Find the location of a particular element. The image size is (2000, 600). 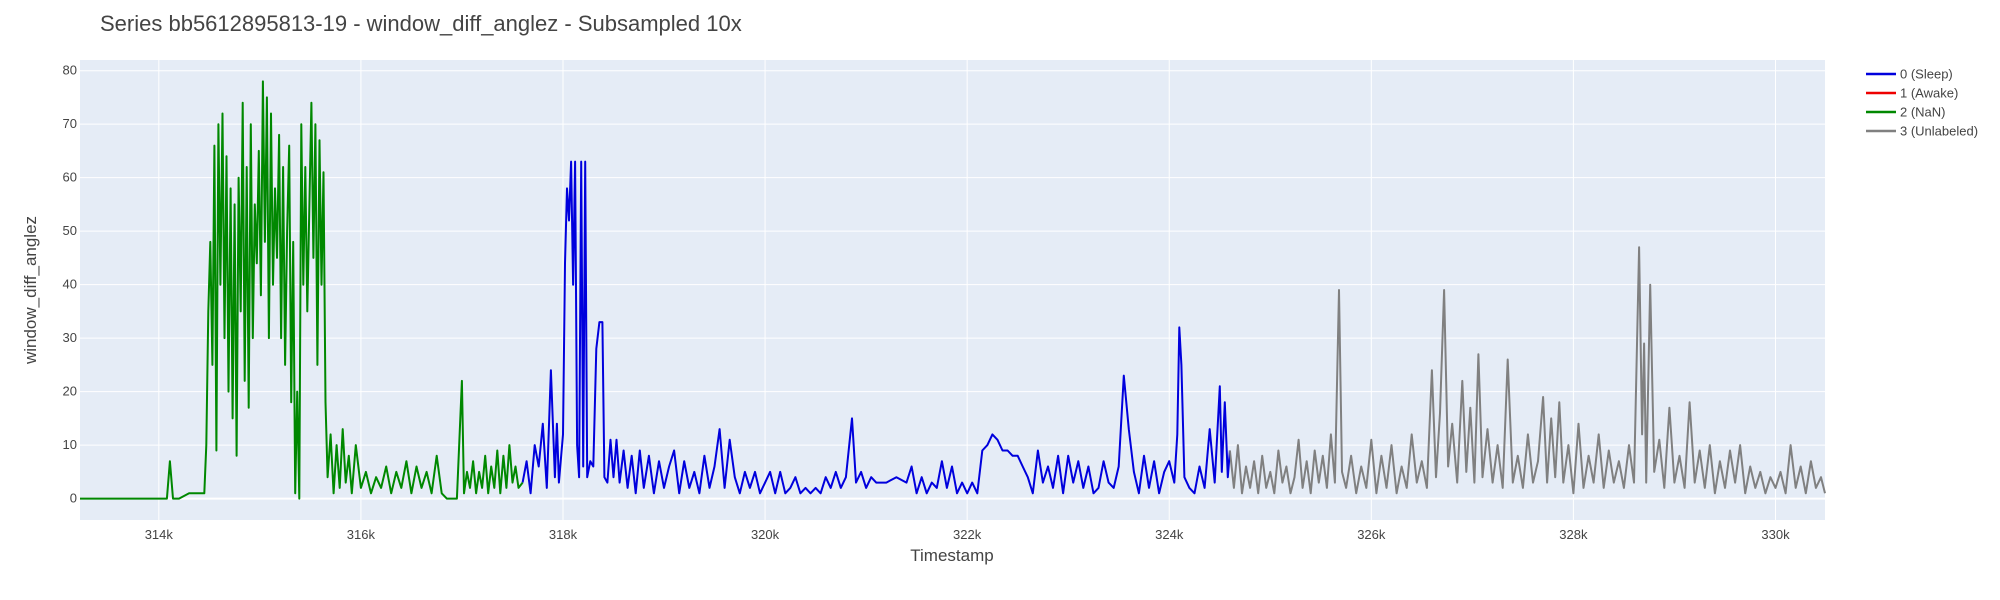

legend-label: 3 (Unlabeled) is located at coordinates (1939, 131).